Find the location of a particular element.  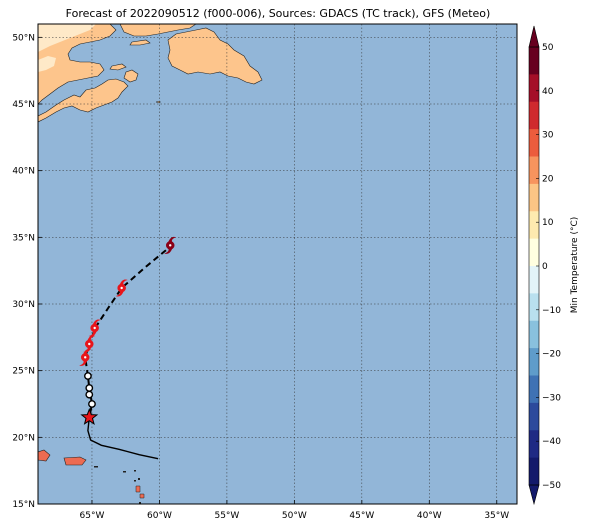

colorbar-ticks: 50 40 30 20 10 0 −10 −20 −30 −40 −50 is located at coordinates (548, 267).